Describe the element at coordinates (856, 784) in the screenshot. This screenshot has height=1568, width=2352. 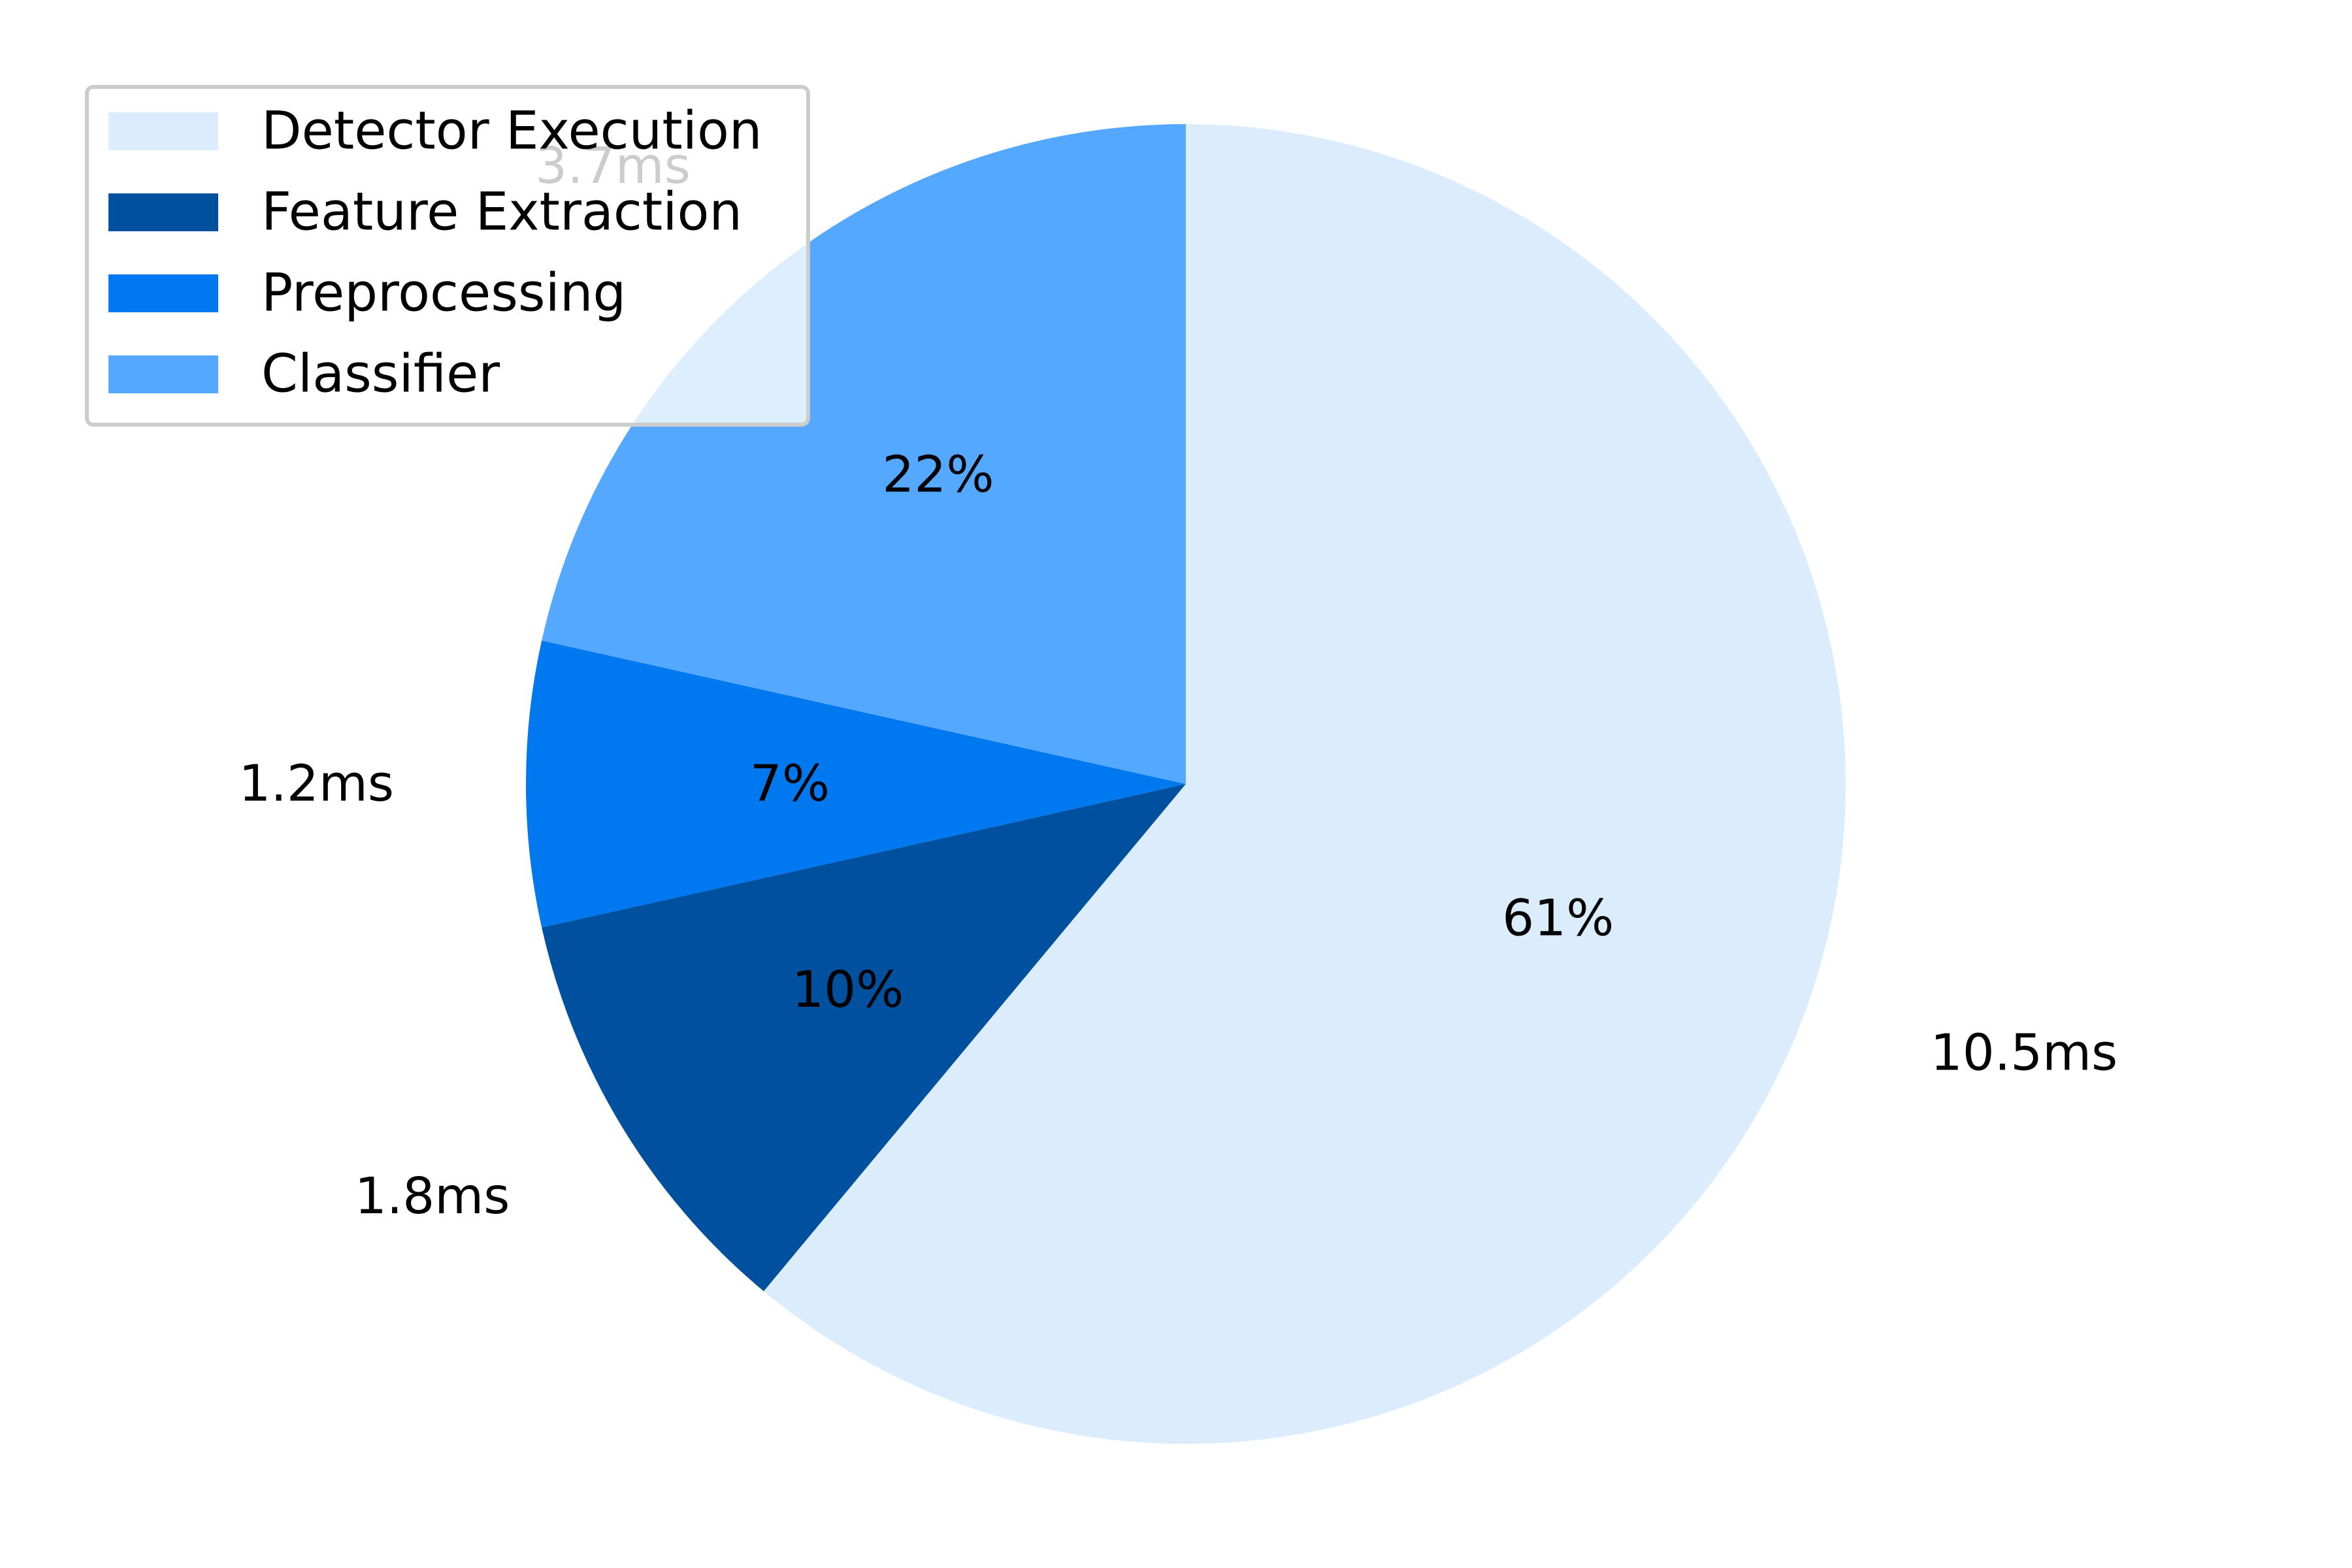
I see `pie-slice-preprocessing` at that location.